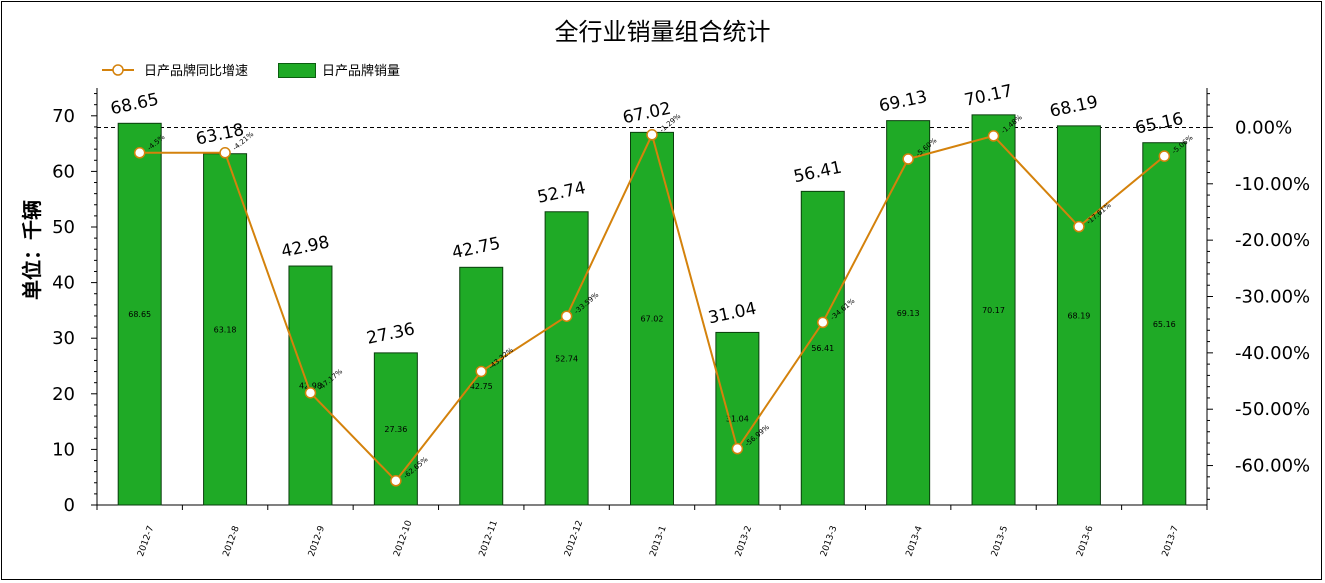 This screenshot has height=583, width=1325. What do you see at coordinates (989, 96) in the screenshot?
I see `bar-top-label: 70.17` at bounding box center [989, 96].